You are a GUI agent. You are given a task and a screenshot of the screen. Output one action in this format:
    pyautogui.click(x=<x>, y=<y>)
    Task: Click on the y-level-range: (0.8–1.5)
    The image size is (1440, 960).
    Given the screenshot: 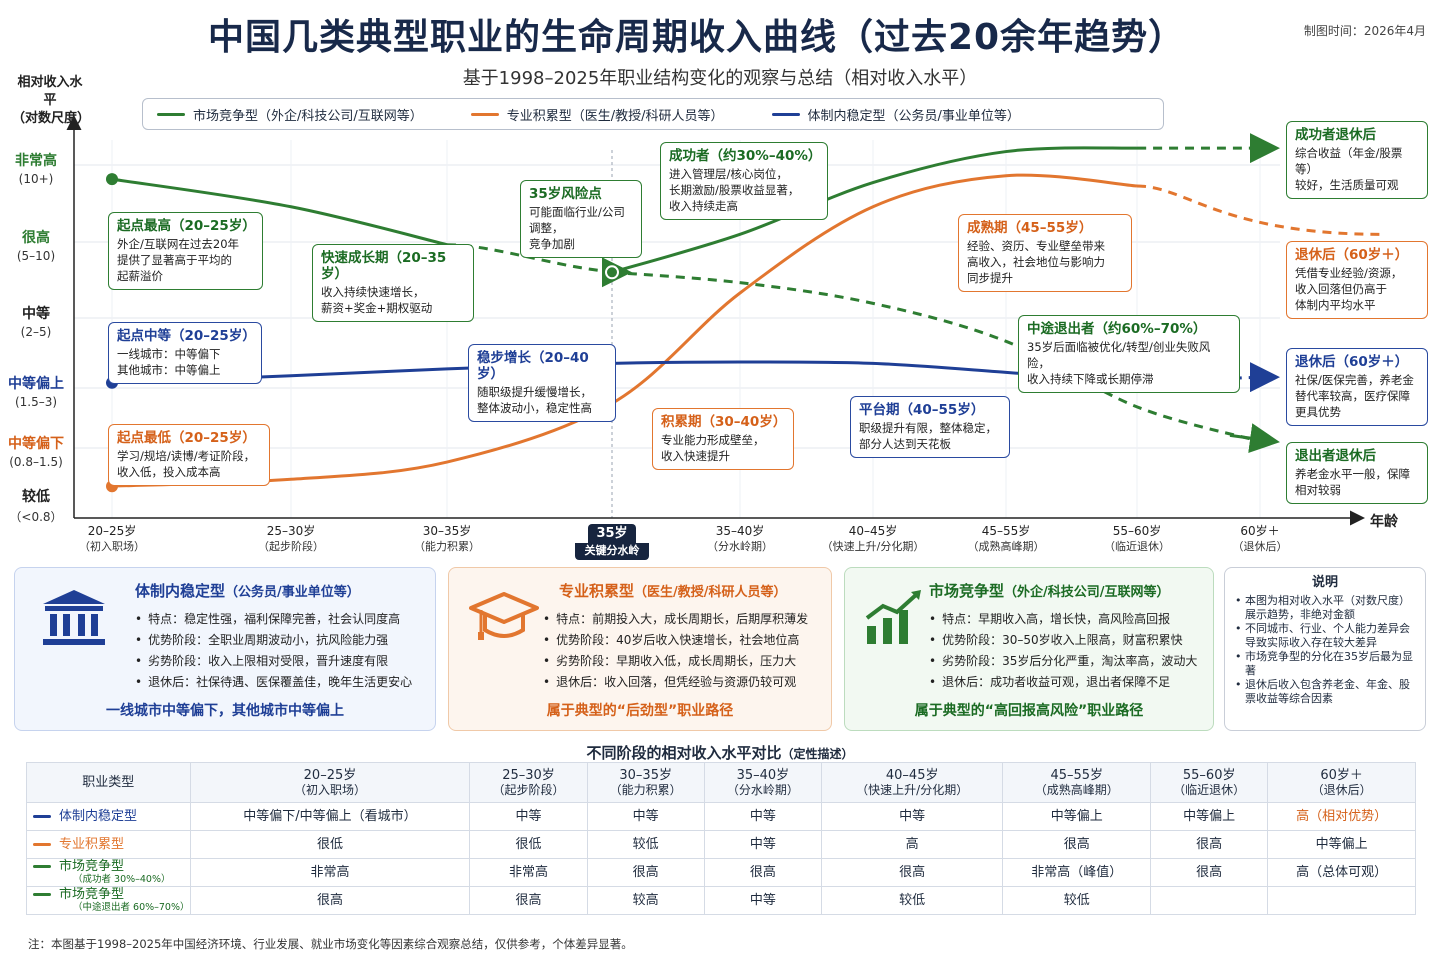 What is the action you would take?
    pyautogui.click(x=36, y=462)
    